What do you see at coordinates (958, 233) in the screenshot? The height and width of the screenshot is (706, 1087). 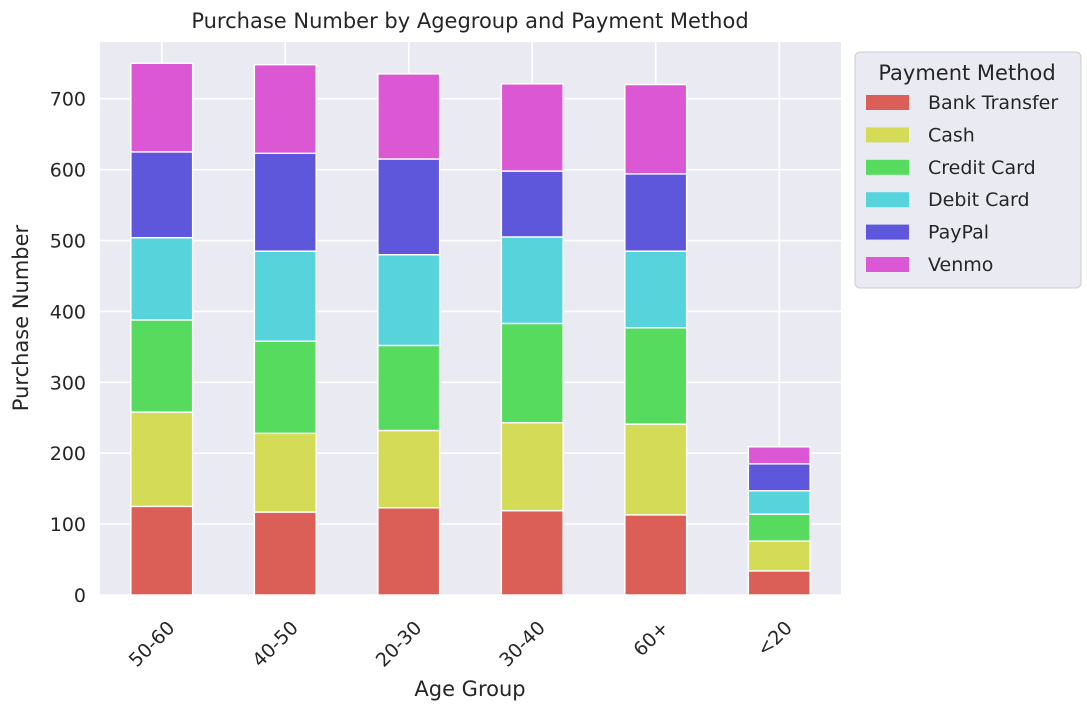 I see `legend-entry-label: PayPal` at bounding box center [958, 233].